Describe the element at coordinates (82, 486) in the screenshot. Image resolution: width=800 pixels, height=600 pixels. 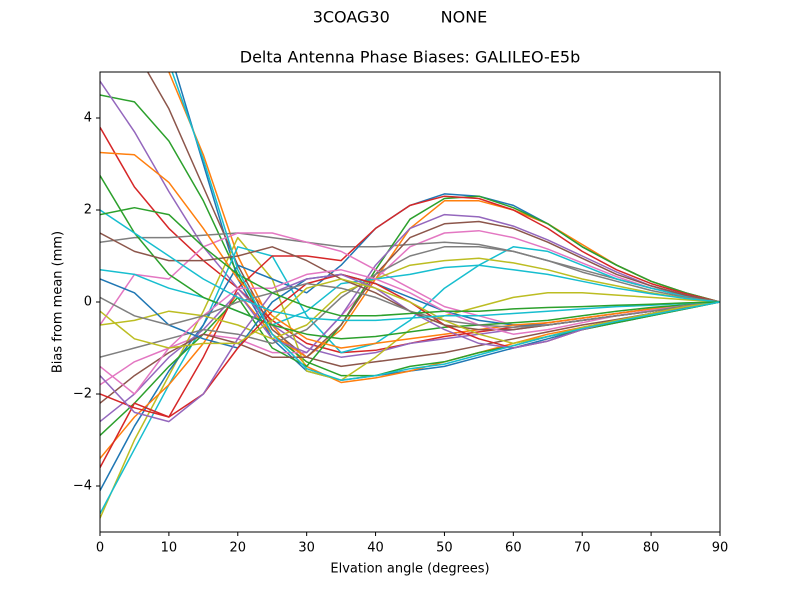
I see `y-tick-label: −4` at that location.